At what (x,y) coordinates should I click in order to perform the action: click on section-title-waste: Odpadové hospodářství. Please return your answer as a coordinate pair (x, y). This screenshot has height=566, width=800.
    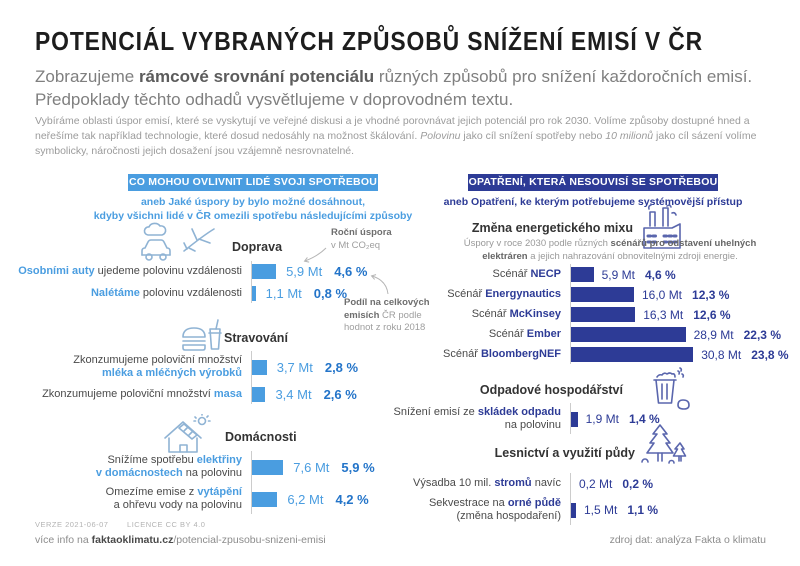
    Looking at the image, I should click on (551, 390).